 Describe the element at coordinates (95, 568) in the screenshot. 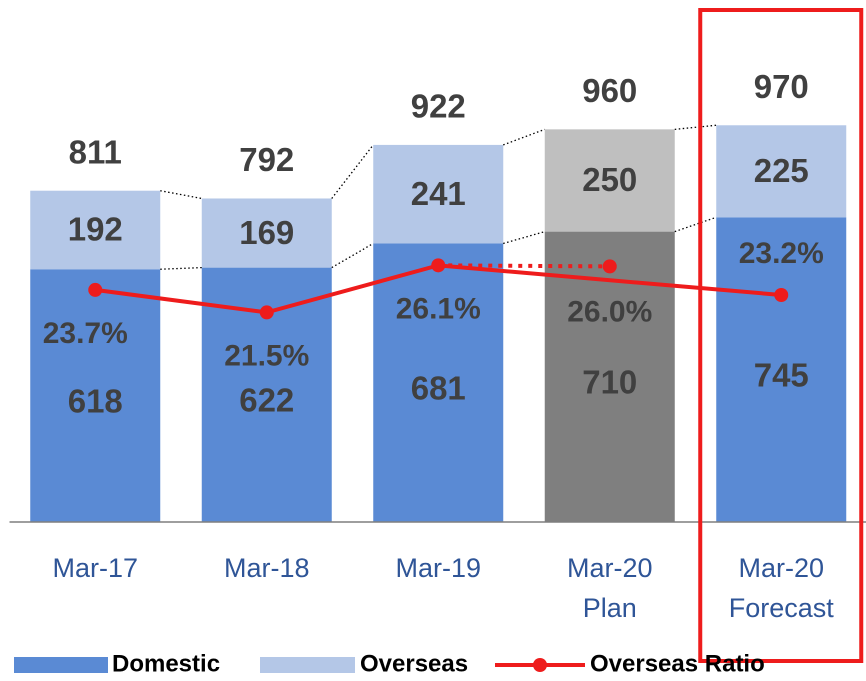

I see `x-tick-label: Mar-17` at that location.